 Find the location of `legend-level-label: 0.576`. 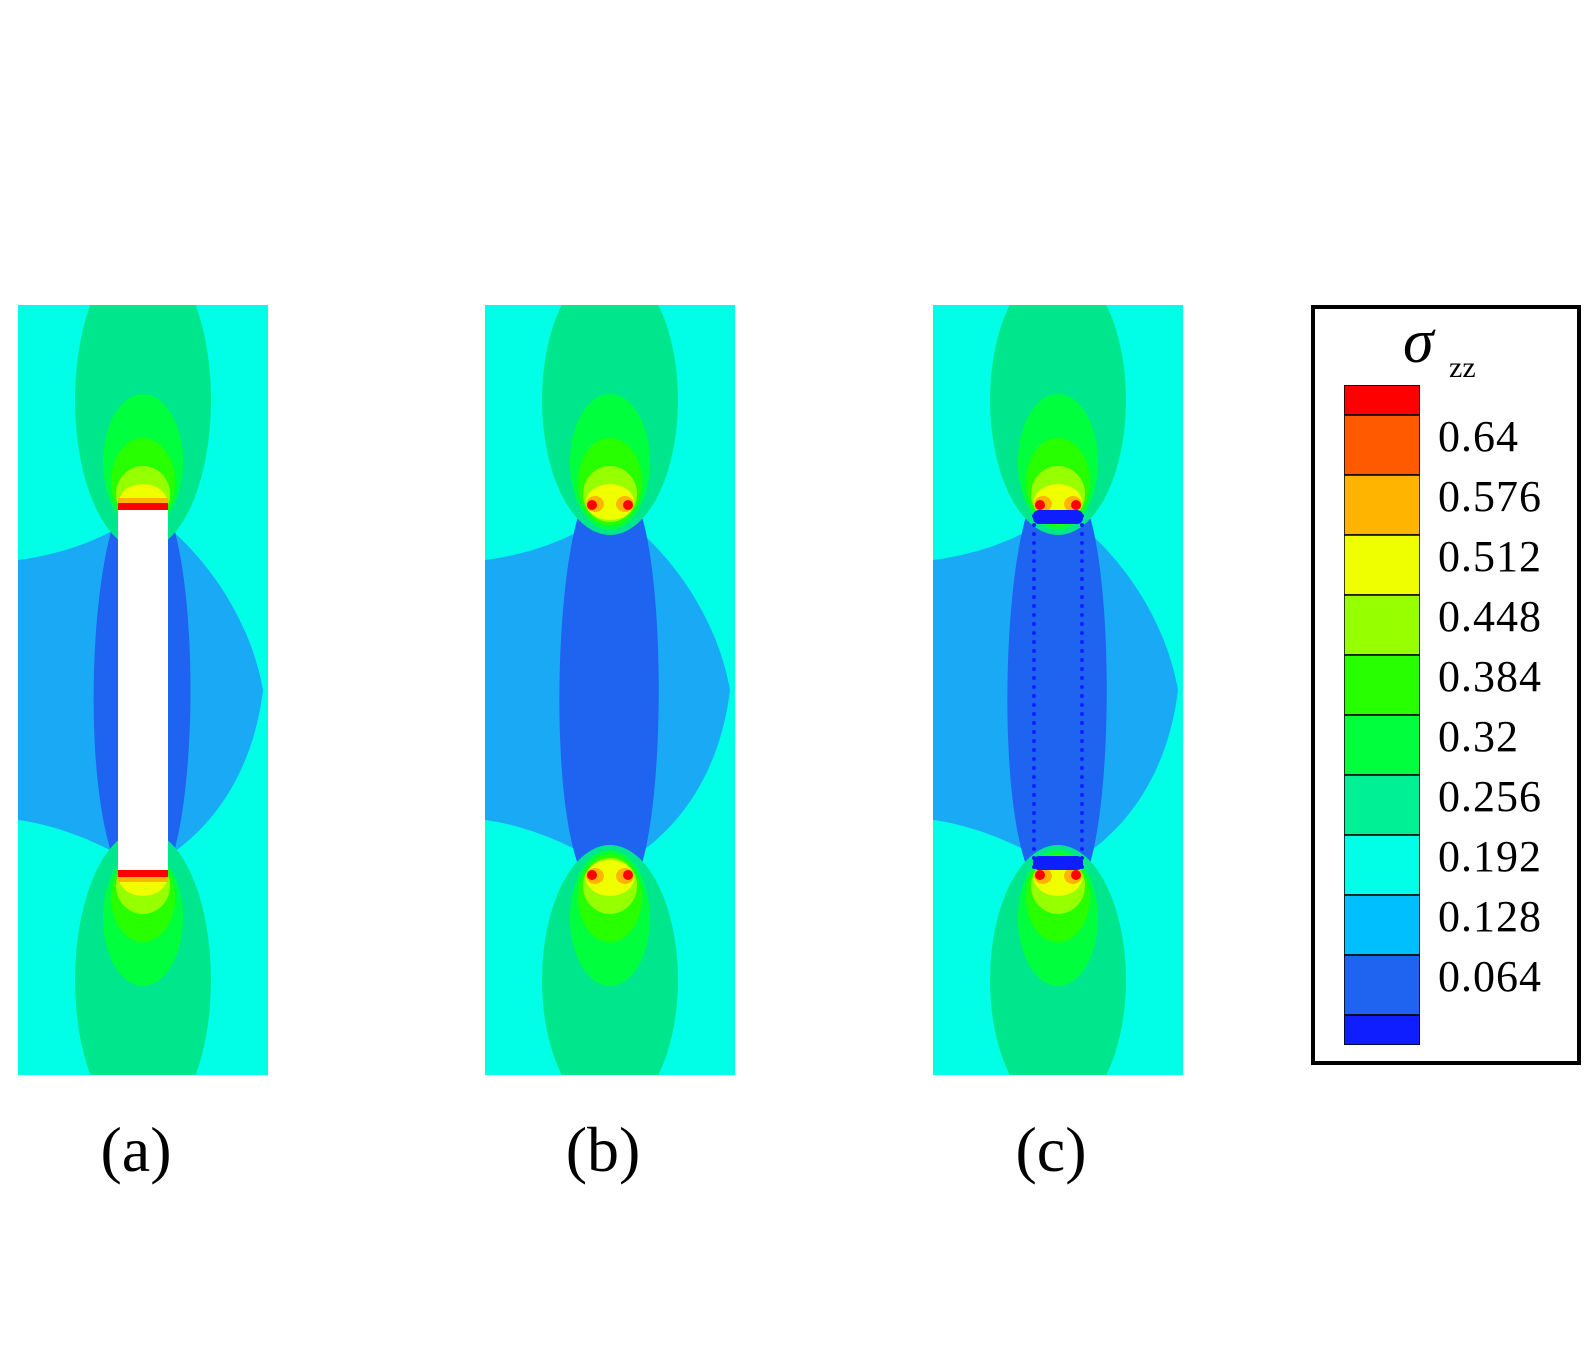

legend-level-label: 0.576 is located at coordinates (1490, 496).